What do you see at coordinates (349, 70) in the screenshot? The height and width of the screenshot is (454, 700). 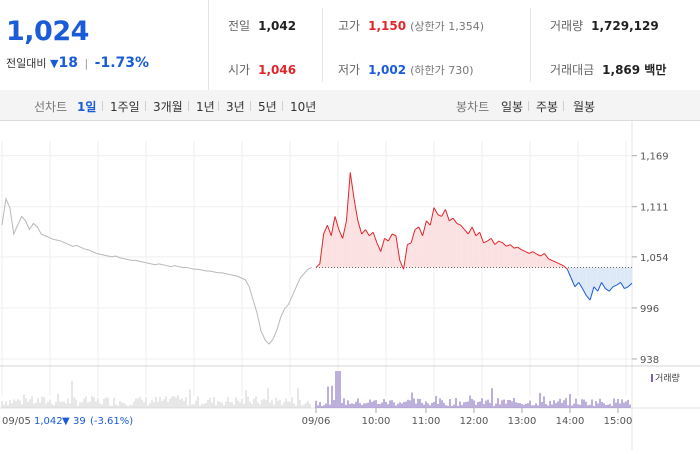 I see `low-label: 저가` at bounding box center [349, 70].